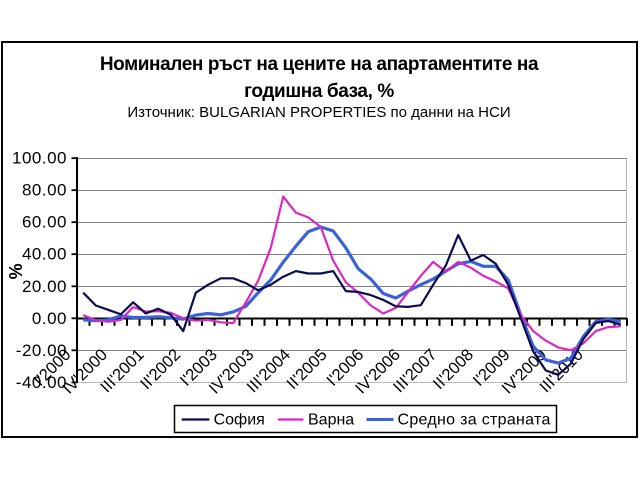 Image resolution: width=640 pixels, height=480 pixels. I want to click on svg-text: -40.00, so click(41, 382).